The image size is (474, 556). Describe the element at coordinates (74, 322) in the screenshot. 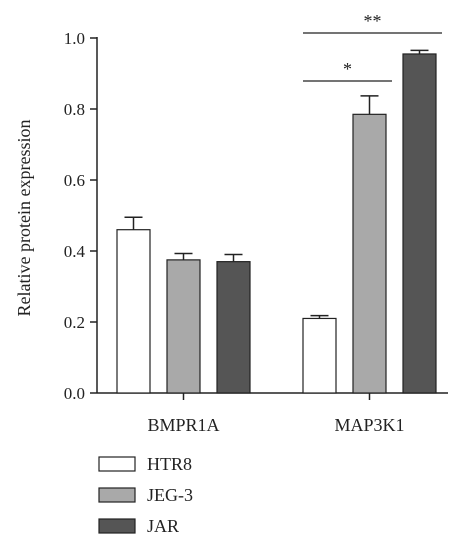

I see `y-tick-label: 0.2` at that location.